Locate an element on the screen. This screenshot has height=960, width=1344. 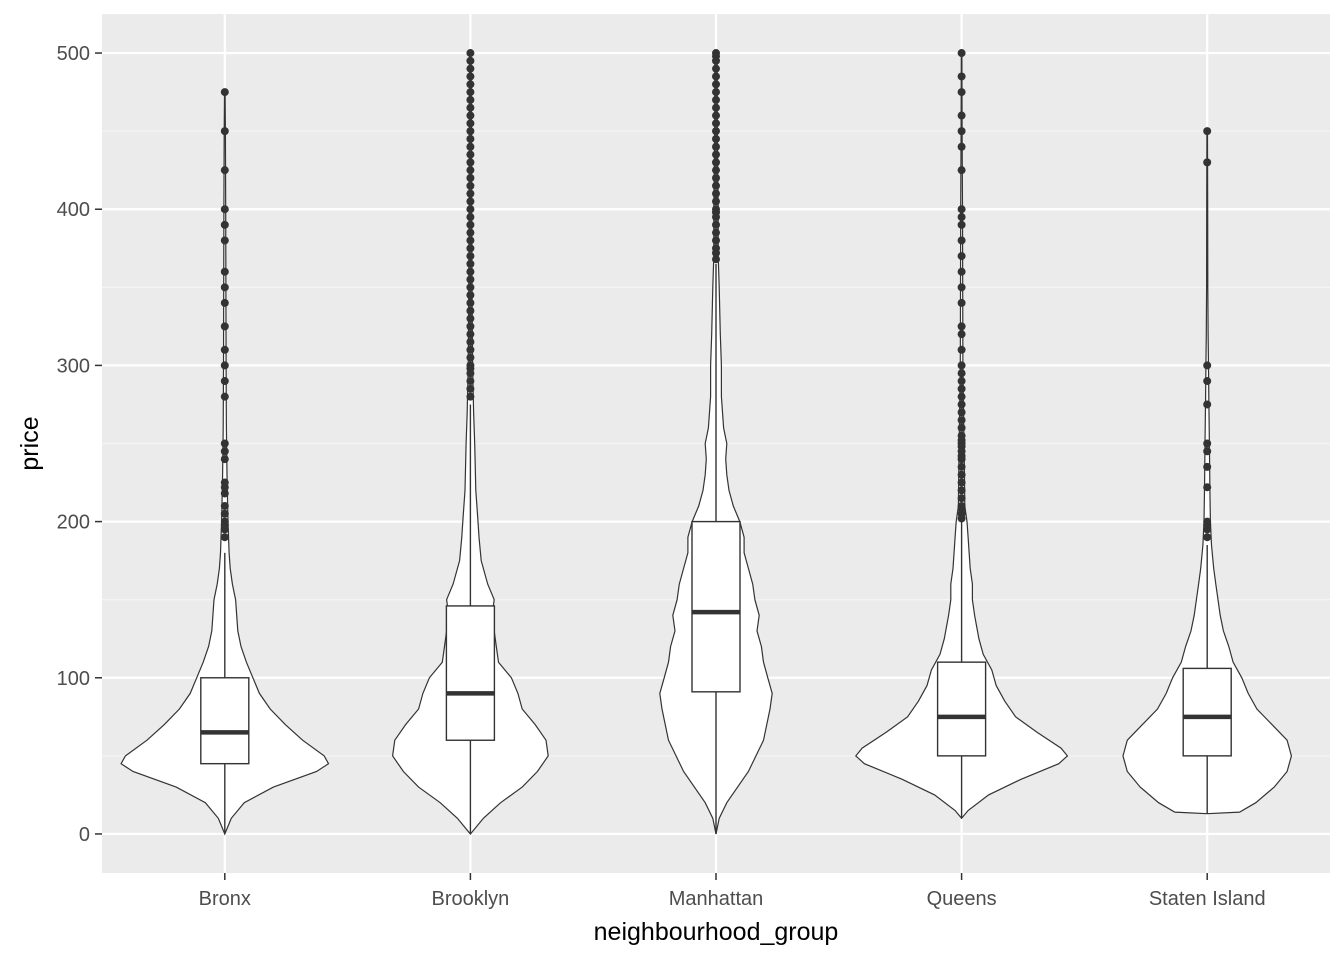
y-tick-label: 500 is located at coordinates (73, 54).